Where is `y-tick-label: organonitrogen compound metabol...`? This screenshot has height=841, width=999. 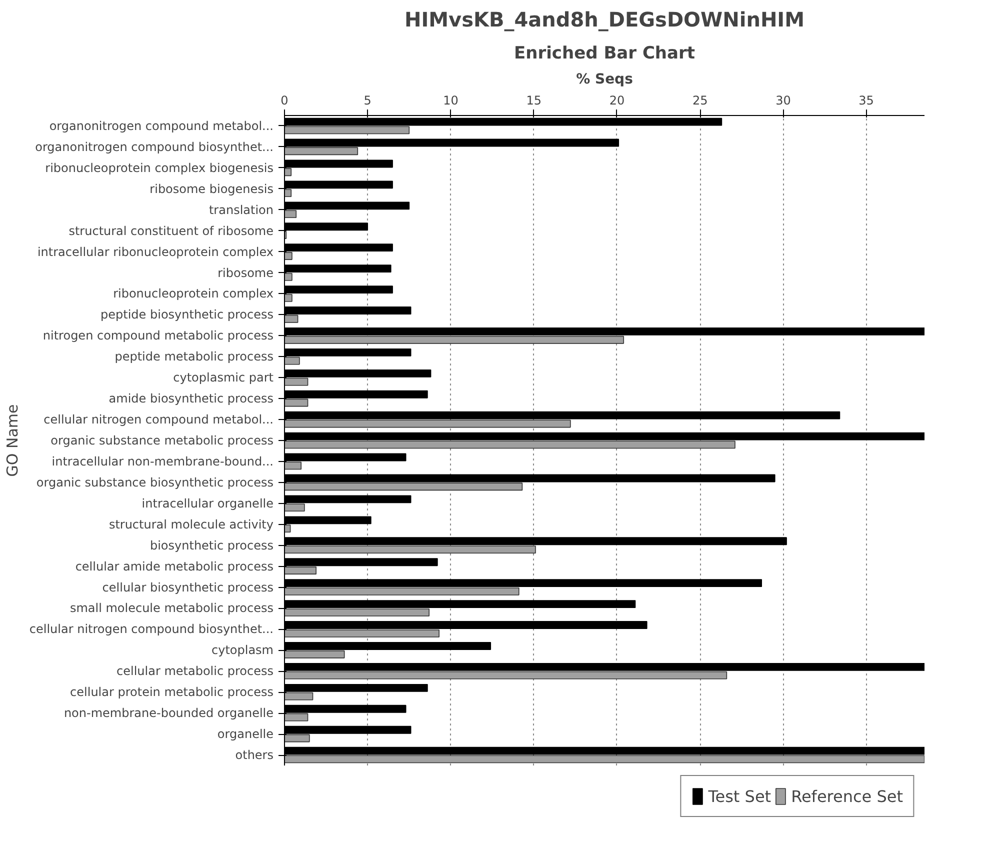
y-tick-label: organonitrogen compound metabol... is located at coordinates (161, 125).